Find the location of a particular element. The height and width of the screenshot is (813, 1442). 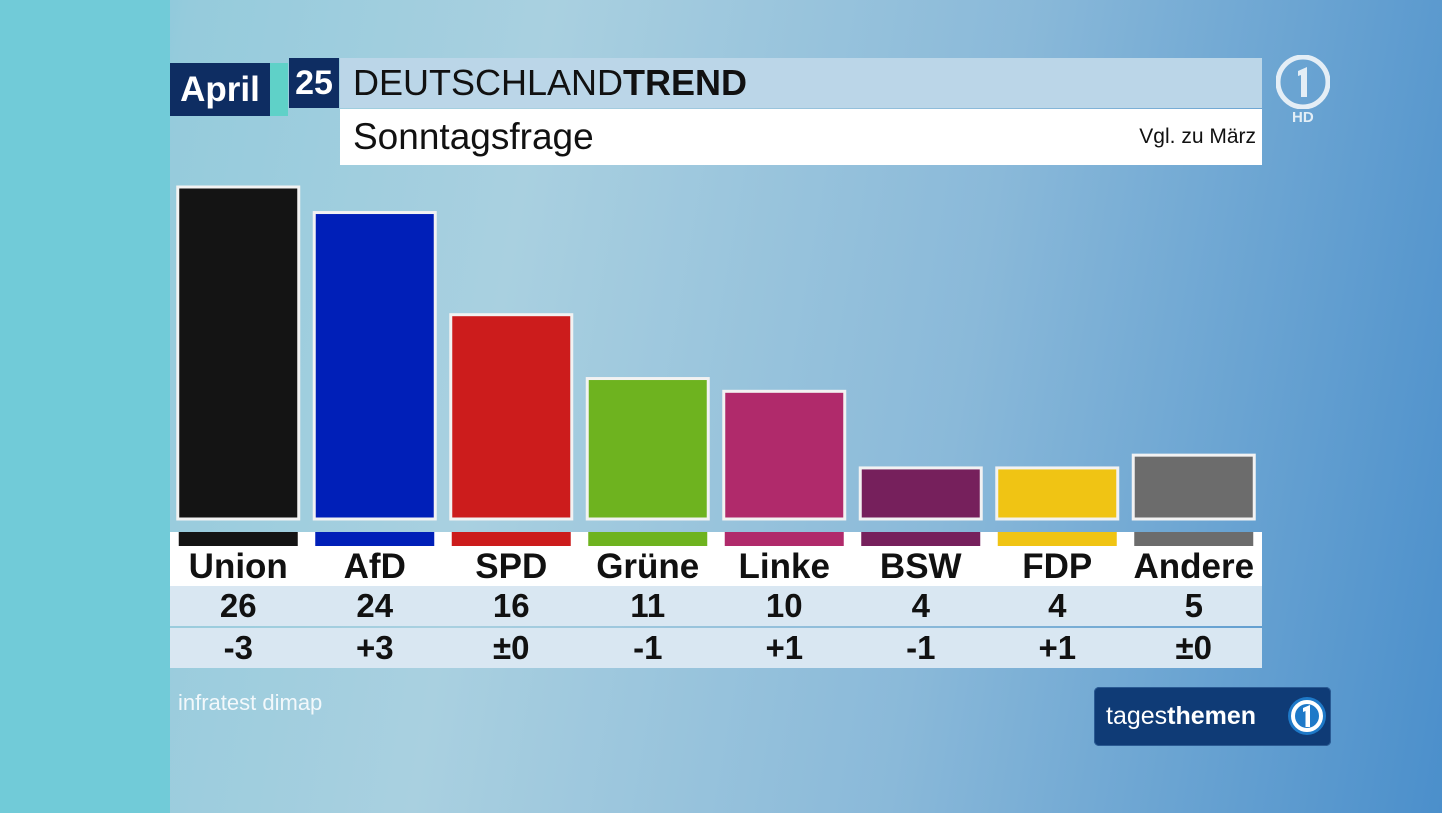

ard-1-circle-icon is located at coordinates (1307, 716).